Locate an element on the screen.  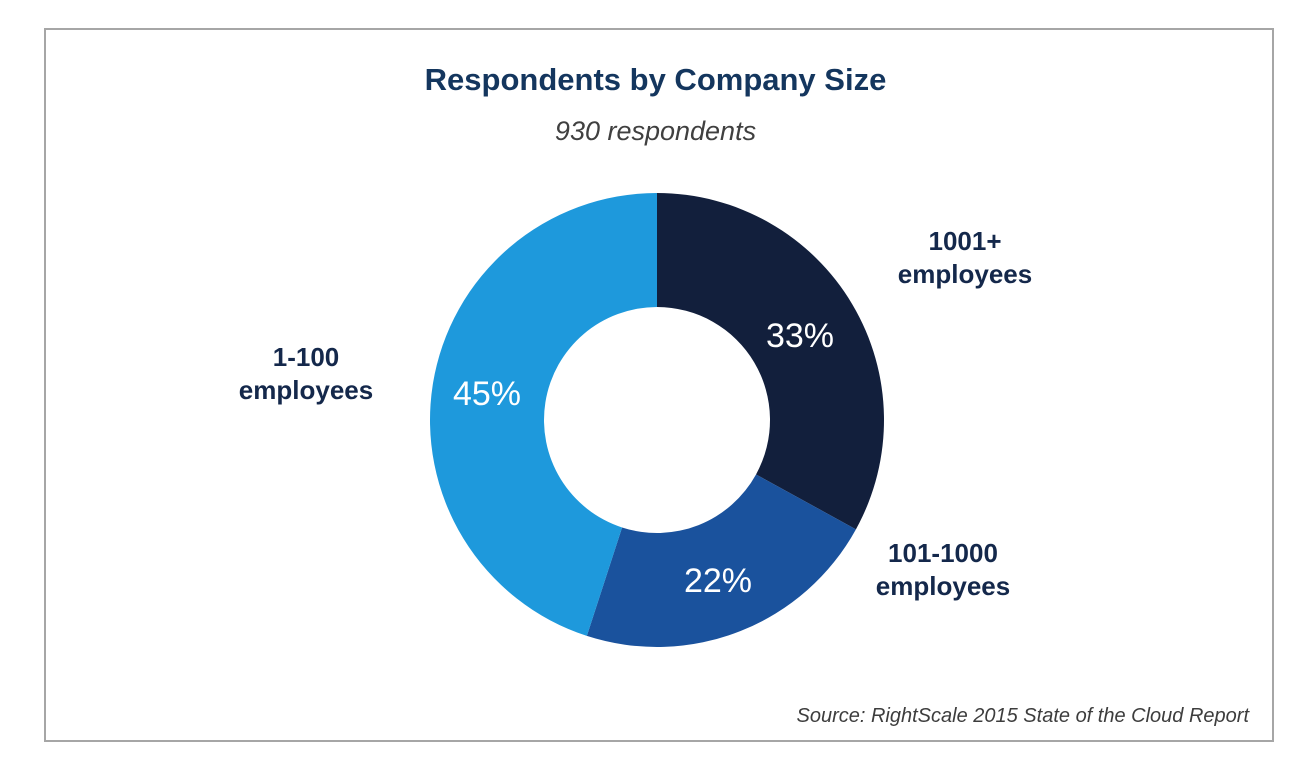
percent-label: 22% is located at coordinates (718, 581).